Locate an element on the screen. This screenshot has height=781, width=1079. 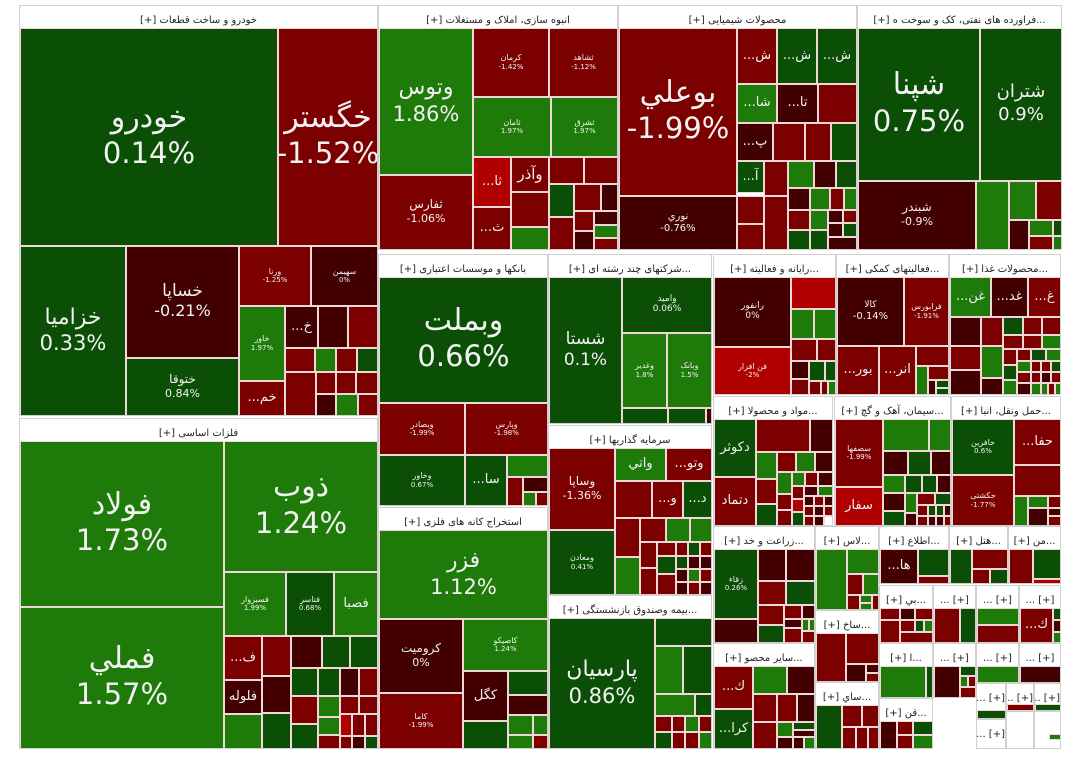
stock-tile: خزامیا 0.33% is located at coordinates (73, 330).